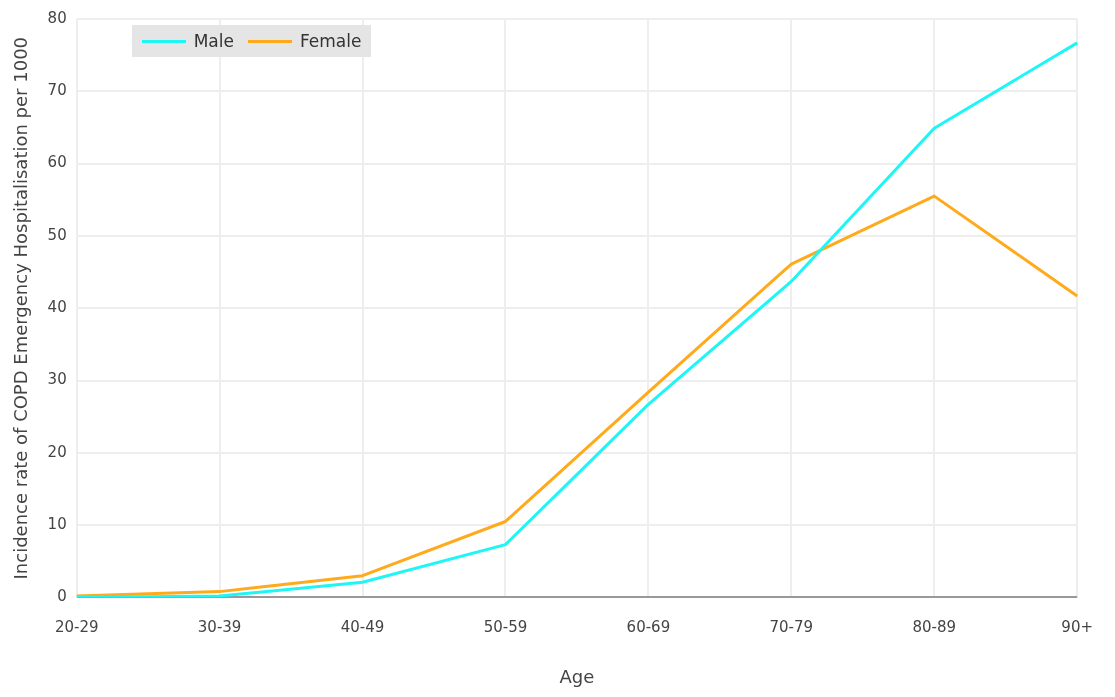 Image resolution: width=1115 pixels, height=697 pixels. I want to click on y-tick-label: 0, so click(62, 596).